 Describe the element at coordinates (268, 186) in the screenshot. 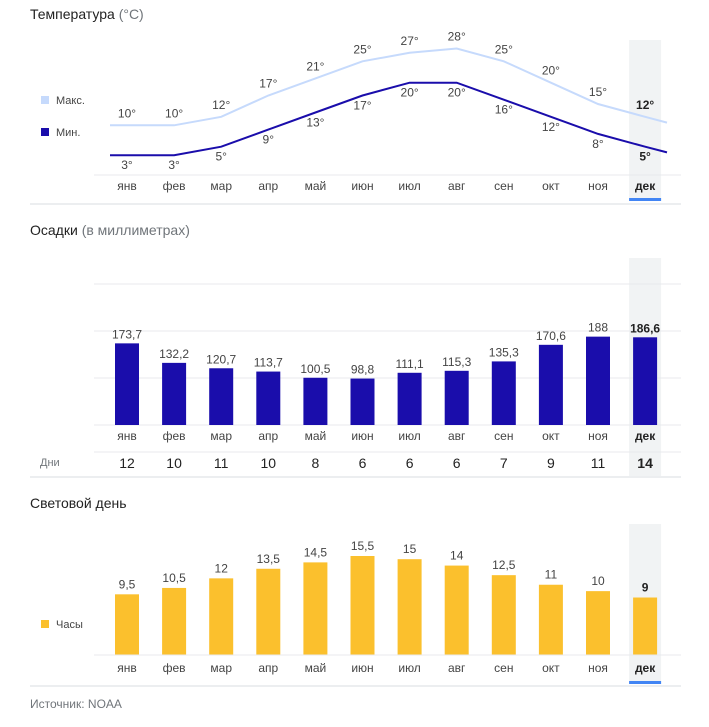

I see `temp-month-label-3: апр` at that location.